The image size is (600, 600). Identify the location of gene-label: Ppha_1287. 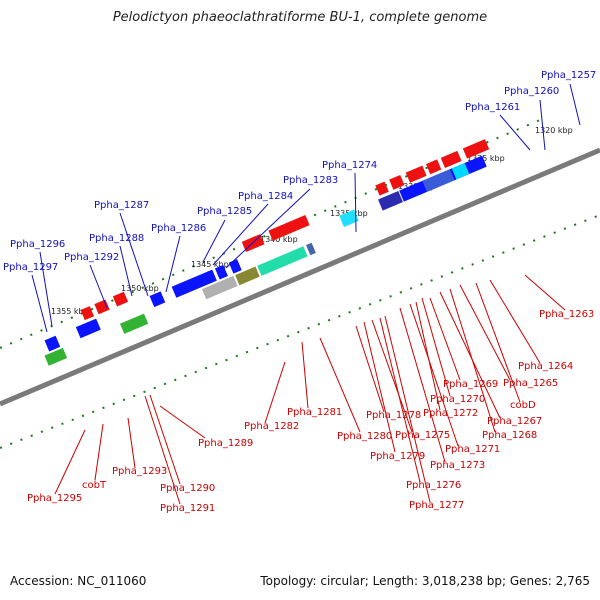
(121, 205).